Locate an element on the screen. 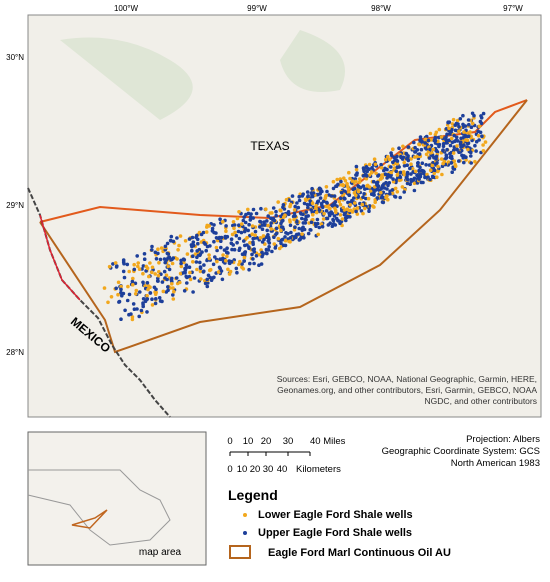  scale-km: 20 is located at coordinates (255, 469).